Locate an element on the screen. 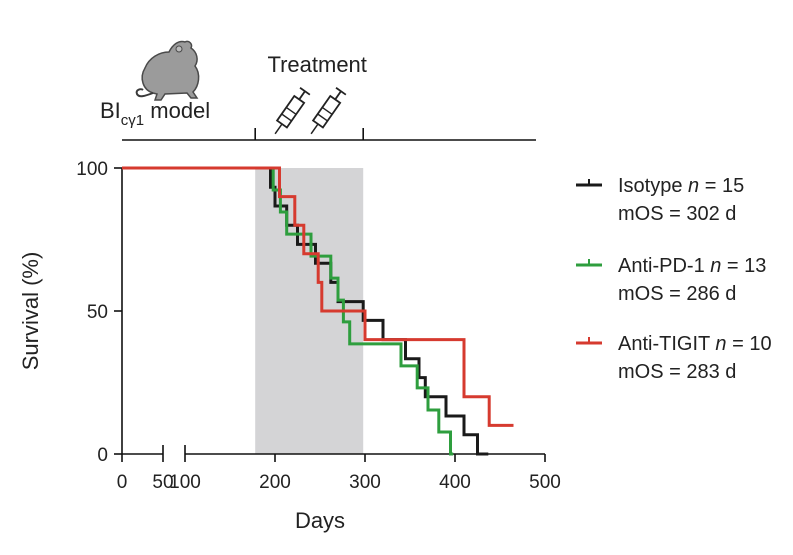  legend-label-anti-tigit: Anti-TIGIT n = 10 is located at coordinates (695, 344).